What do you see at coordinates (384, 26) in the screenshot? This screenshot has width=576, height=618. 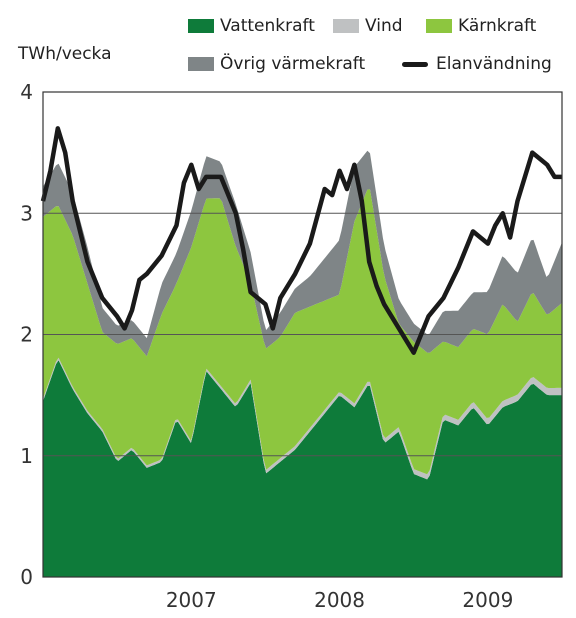 I see `legend-label-vind: Vind` at bounding box center [384, 26].